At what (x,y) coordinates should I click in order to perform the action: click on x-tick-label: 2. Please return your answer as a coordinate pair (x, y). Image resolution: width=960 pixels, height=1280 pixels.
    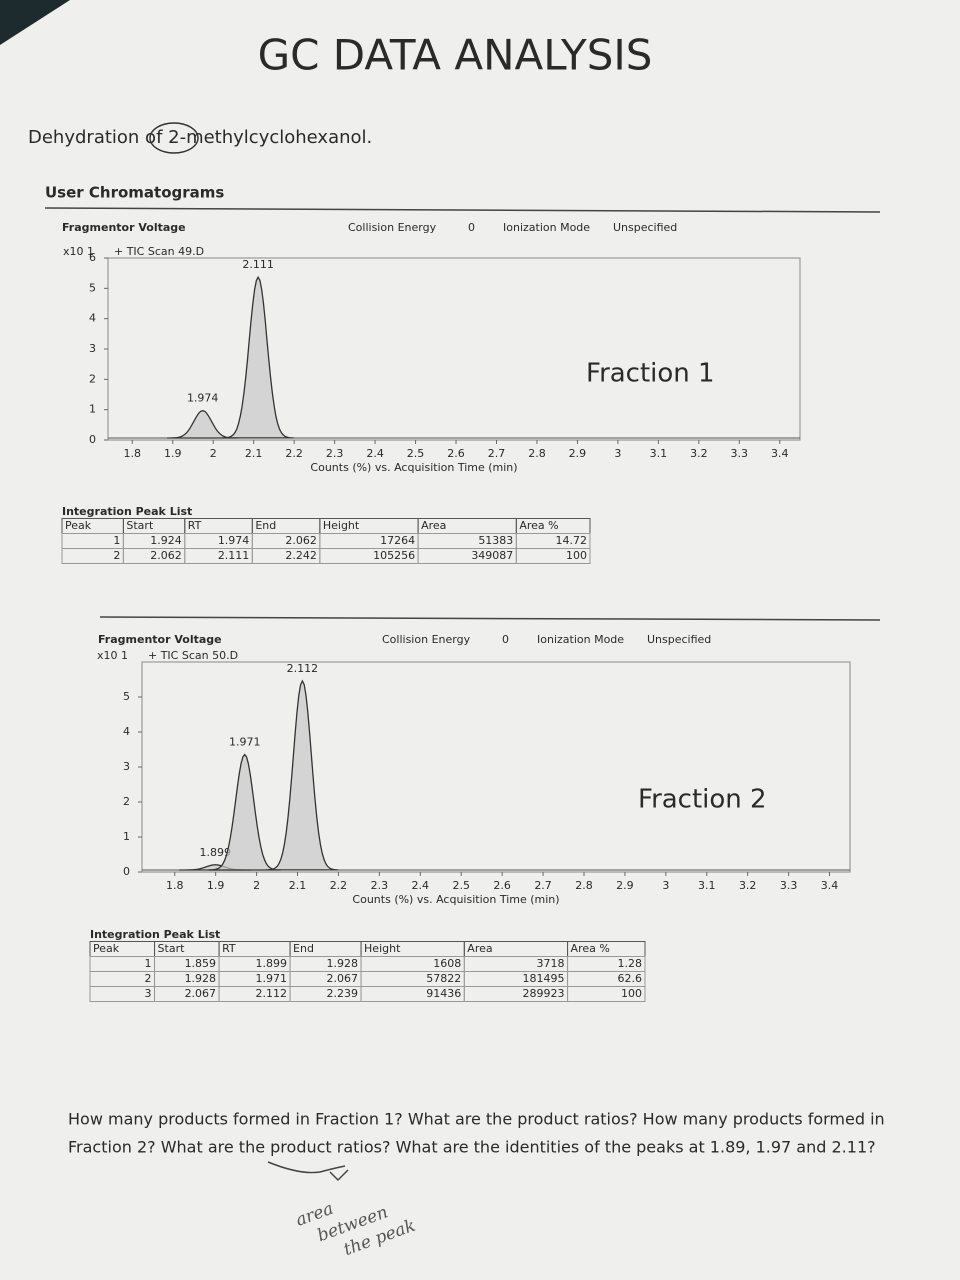
    Looking at the image, I should click on (256, 885).